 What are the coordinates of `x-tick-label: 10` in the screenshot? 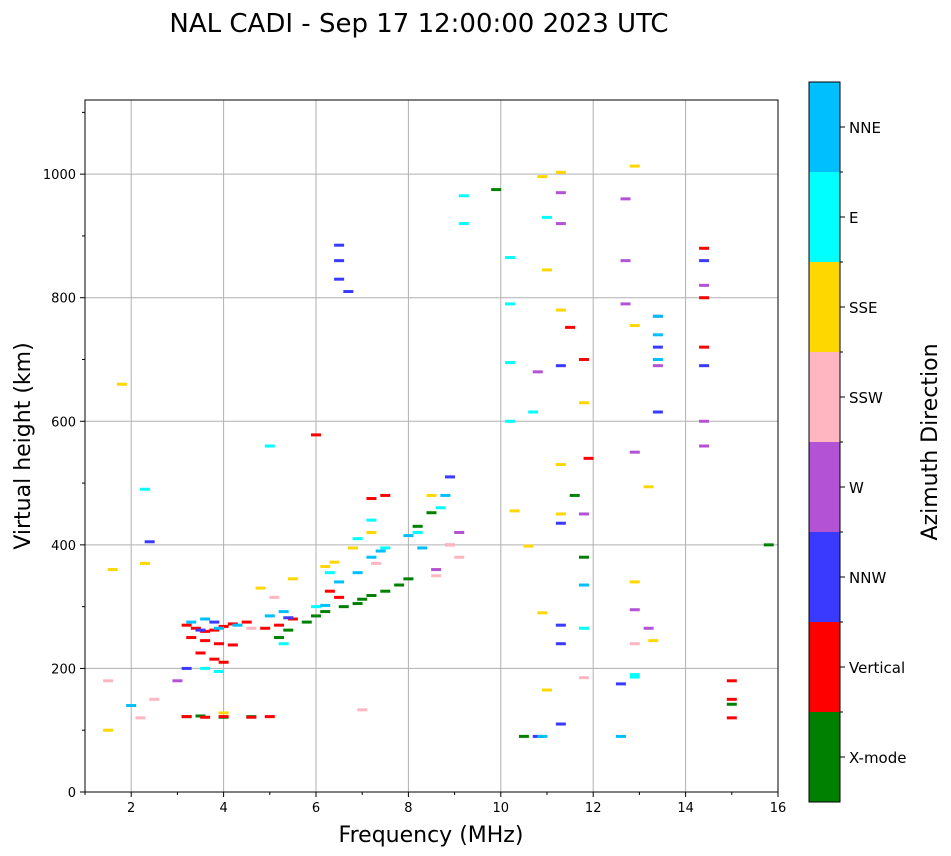 It's located at (501, 808).